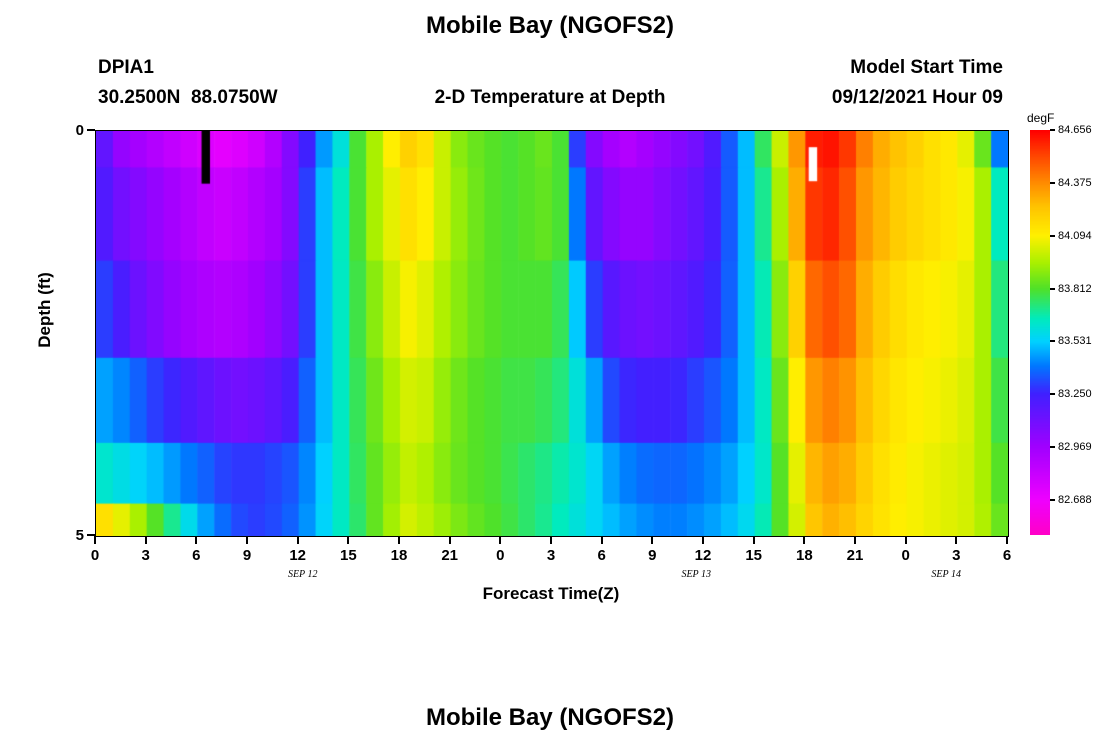  I want to click on station-coordinates: 30.2500N 88.0750W, so click(188, 97).